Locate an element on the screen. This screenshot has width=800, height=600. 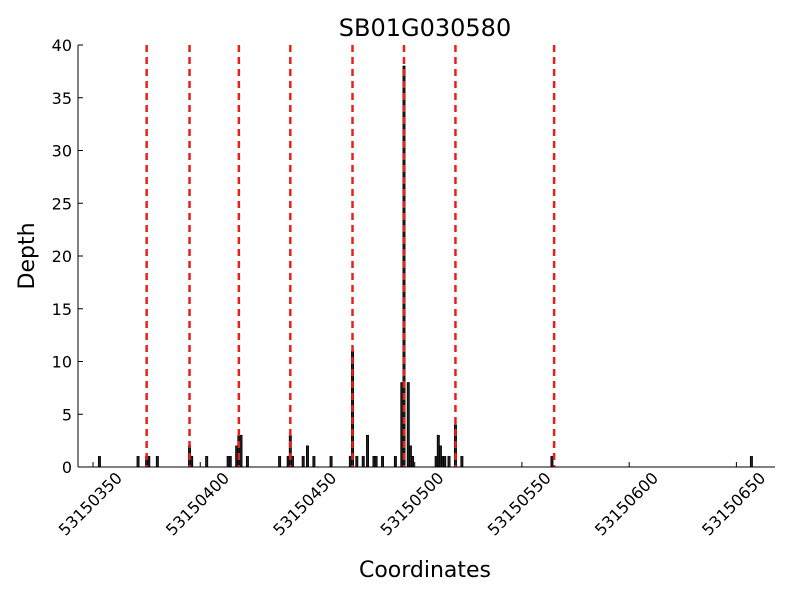
x-tick-label: 53150550 is located at coordinates (519, 503).